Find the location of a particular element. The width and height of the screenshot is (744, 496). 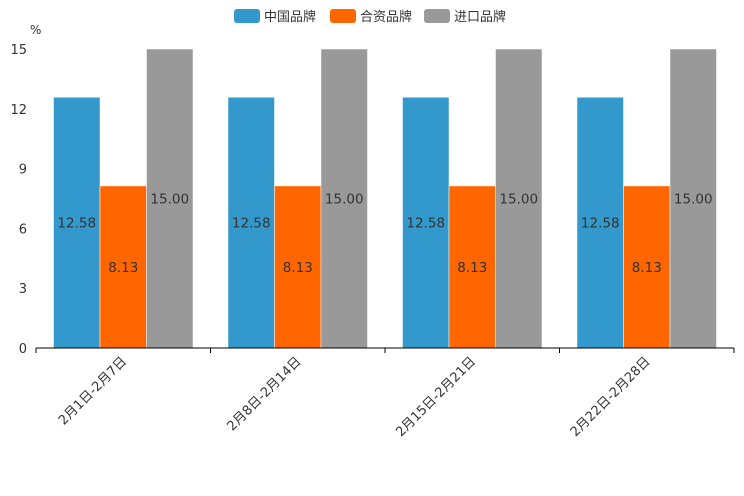

bar-label-合资品牌-2: 8.13 is located at coordinates (298, 268).